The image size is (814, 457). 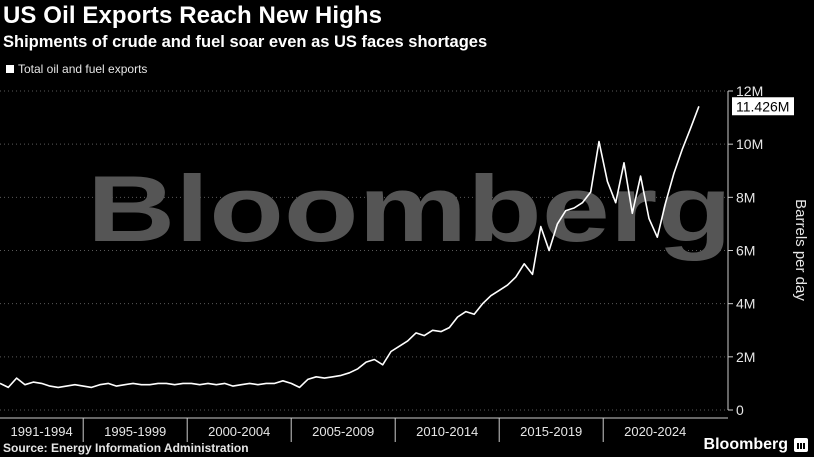 I want to click on legend: Total oil and fuel exports, so click(x=76, y=69).